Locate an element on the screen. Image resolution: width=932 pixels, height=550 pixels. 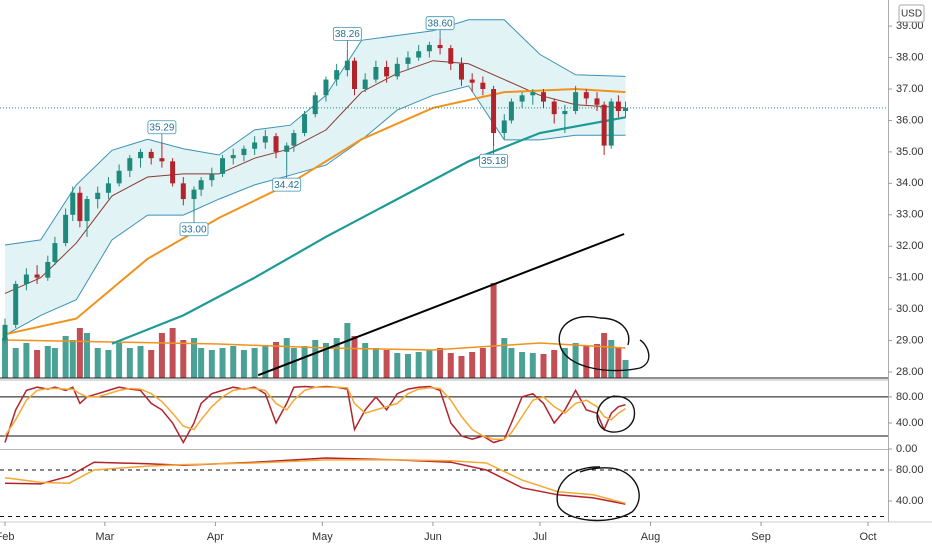
x-tick-label: Jun is located at coordinates (433, 537).